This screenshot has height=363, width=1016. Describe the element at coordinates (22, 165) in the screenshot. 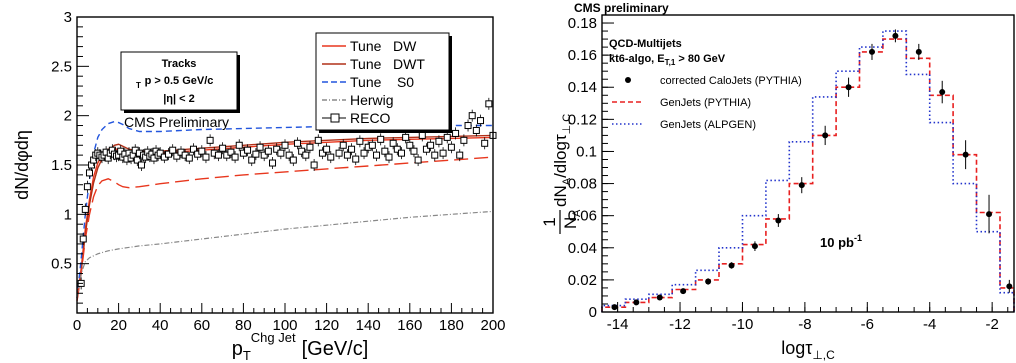

I see `left-y-axis-label: dN/dφdη` at that location.